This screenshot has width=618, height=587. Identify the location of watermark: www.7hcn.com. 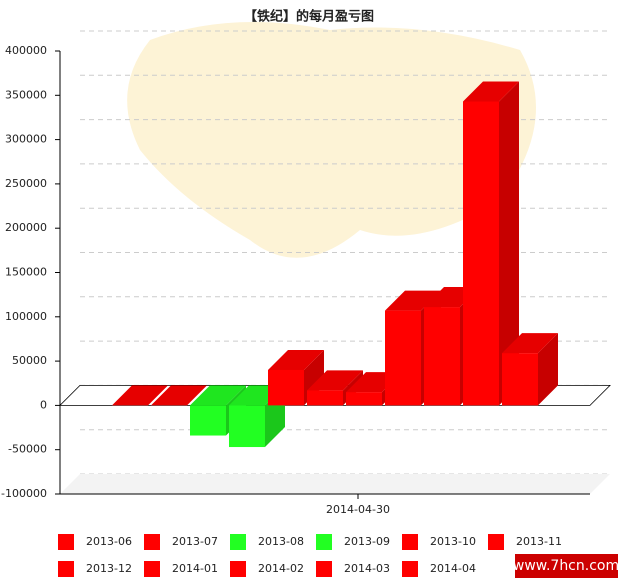
(565, 566).